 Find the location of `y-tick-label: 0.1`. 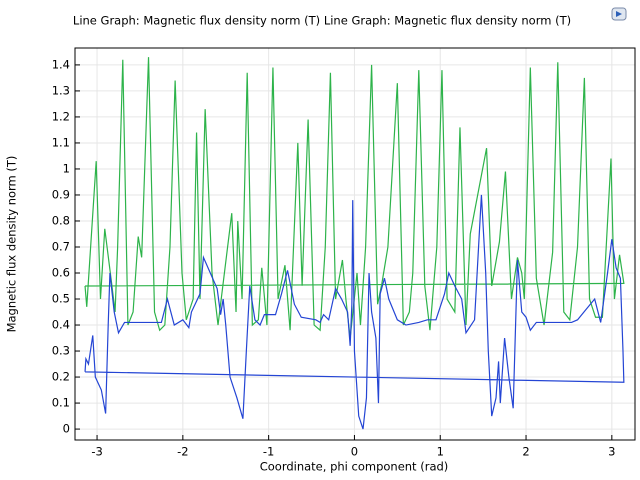

y-tick-label: 0.1 is located at coordinates (61, 403).